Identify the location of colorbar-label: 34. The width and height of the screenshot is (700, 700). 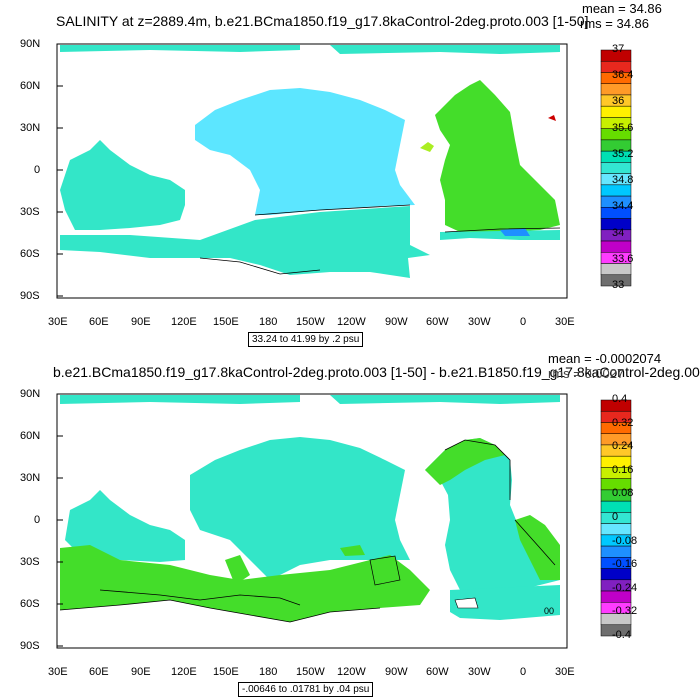
(618, 232).